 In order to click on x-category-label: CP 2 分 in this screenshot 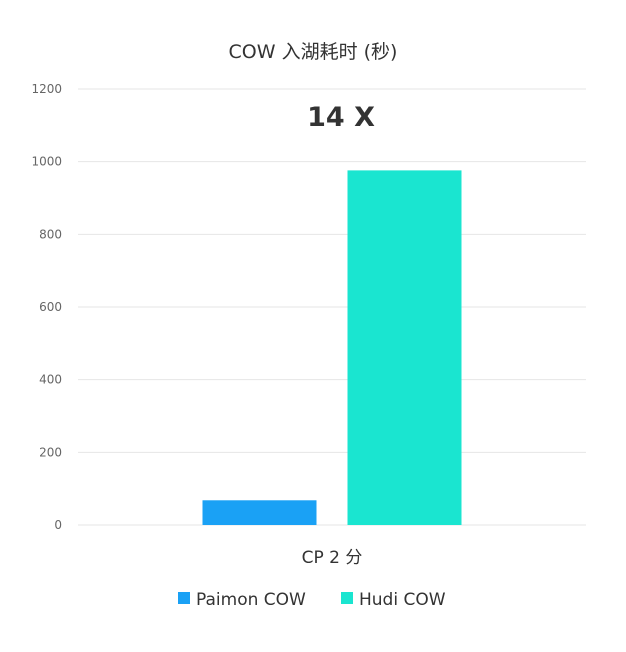, I will do `click(332, 558)`.